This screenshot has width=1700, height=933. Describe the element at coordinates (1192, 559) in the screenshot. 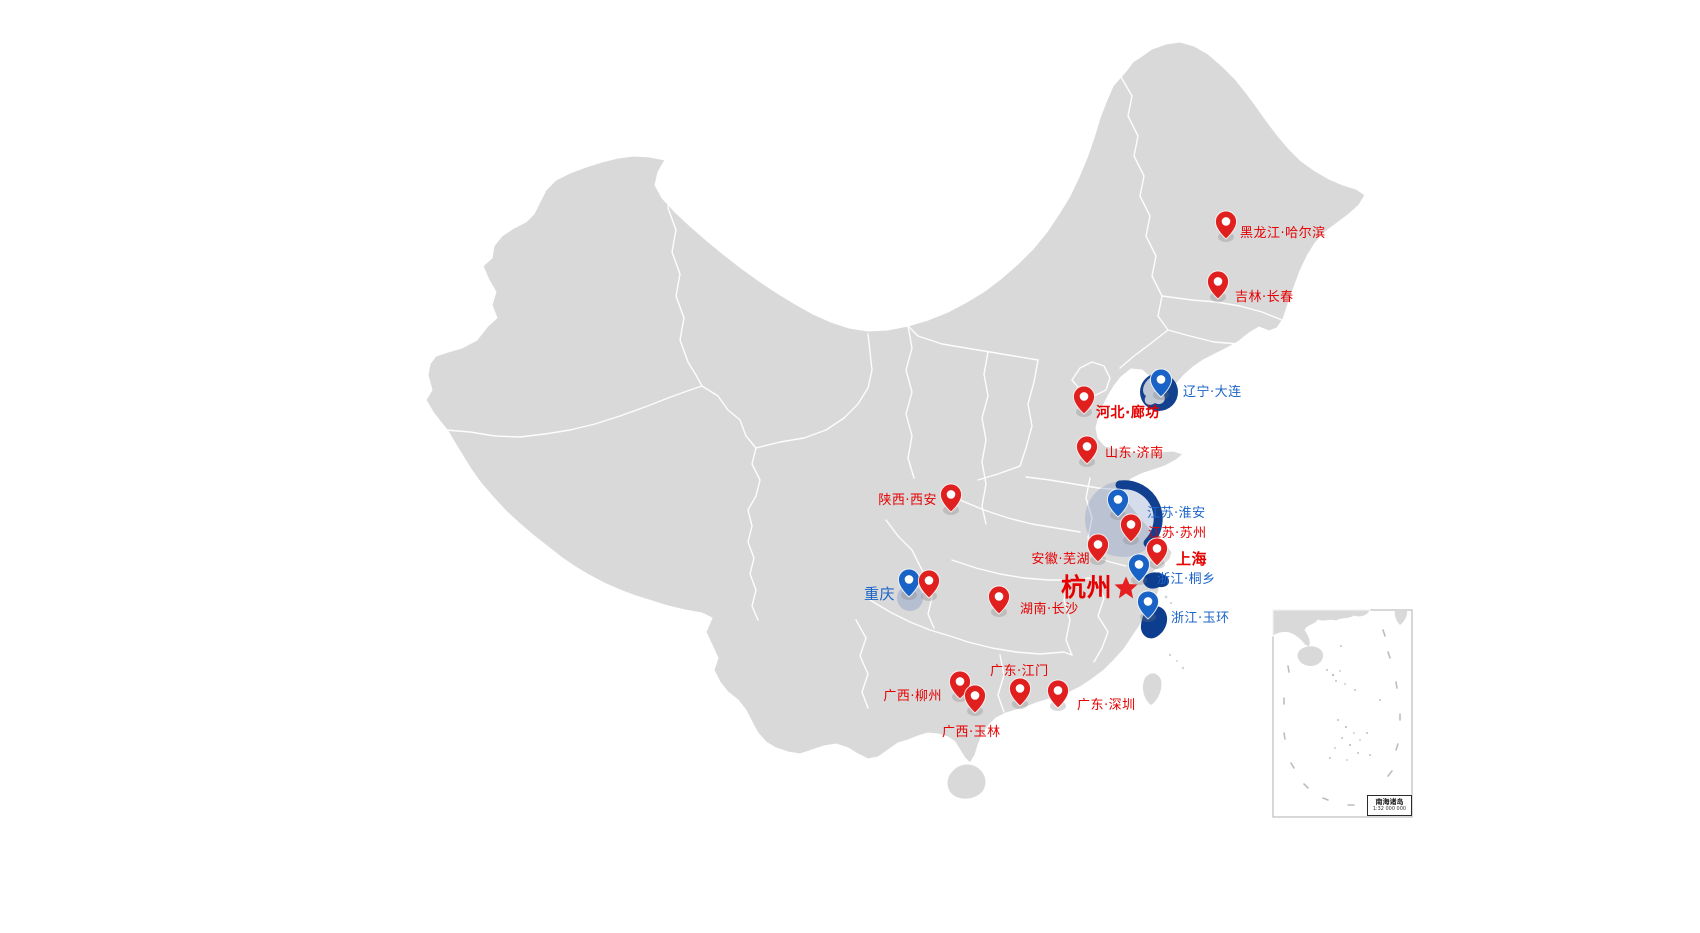

I see `marker-label-shanghai: 上海` at that location.